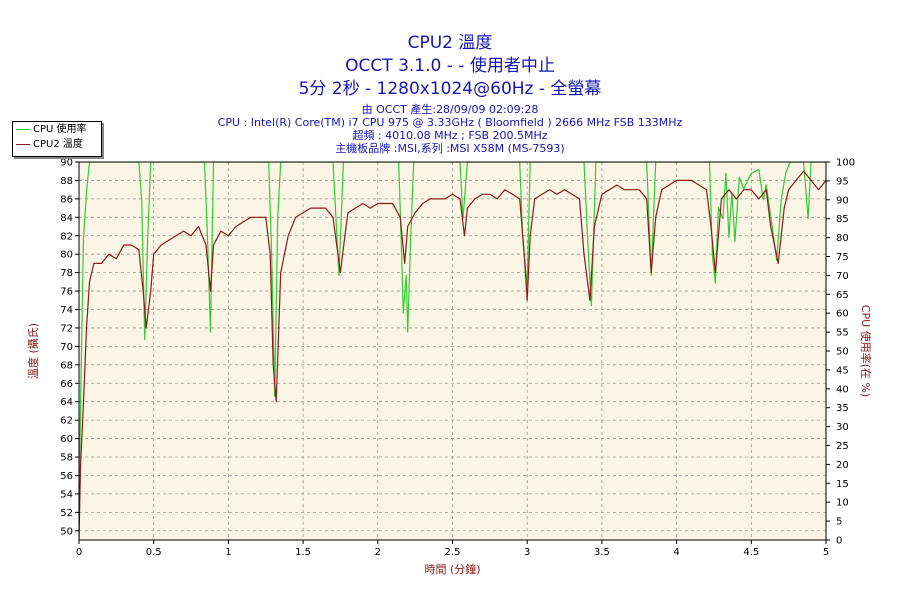  I want to click on y-left-tick-label: 86, so click(66, 199).